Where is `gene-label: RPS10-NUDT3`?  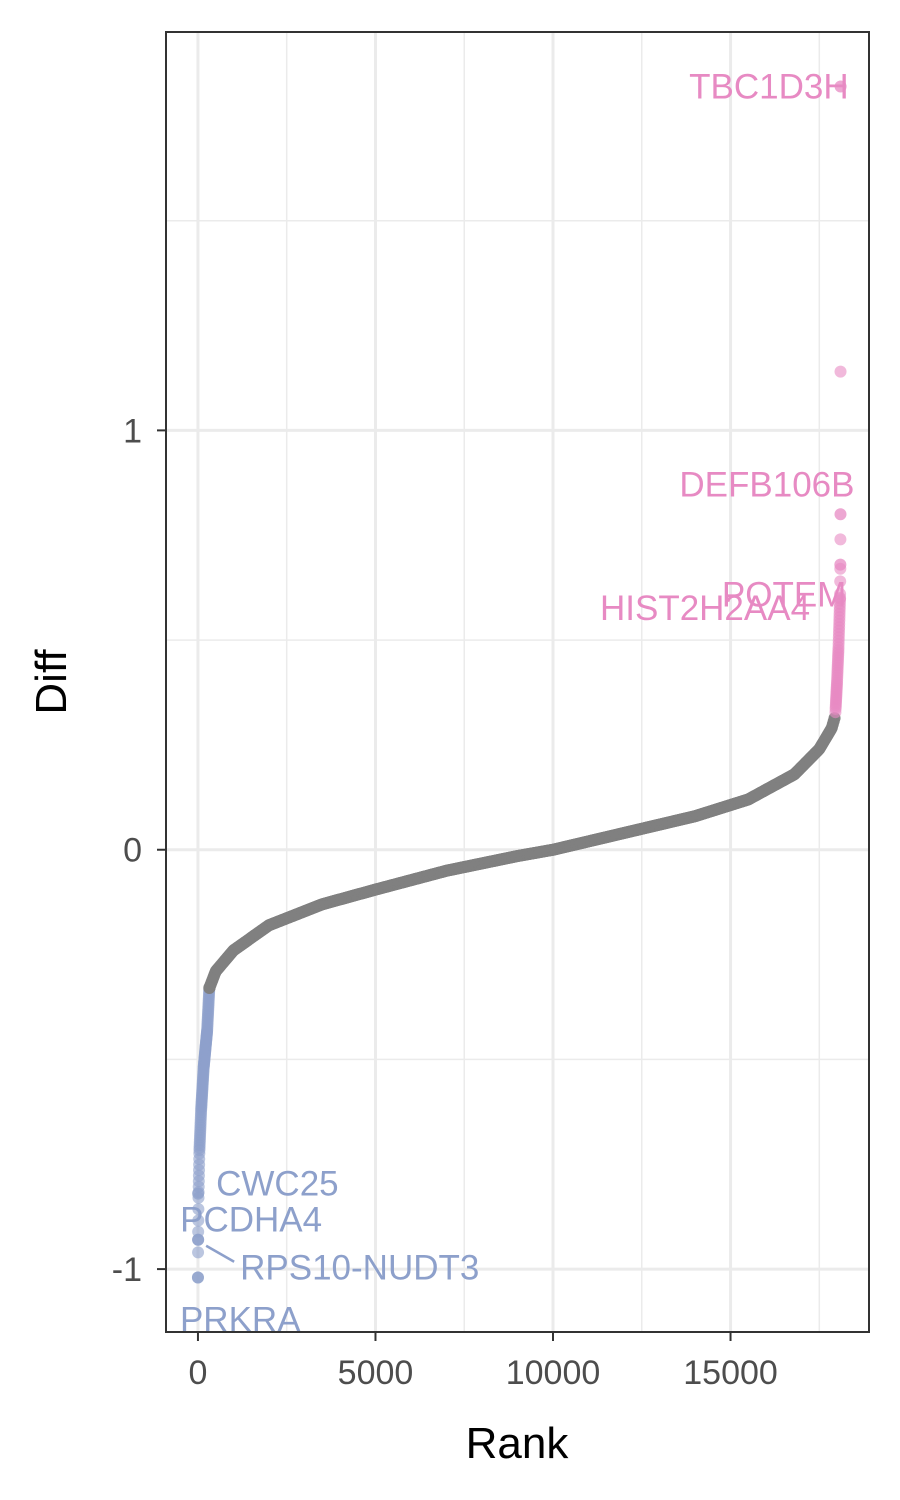
gene-label: RPS10-NUDT3 is located at coordinates (359, 1268).